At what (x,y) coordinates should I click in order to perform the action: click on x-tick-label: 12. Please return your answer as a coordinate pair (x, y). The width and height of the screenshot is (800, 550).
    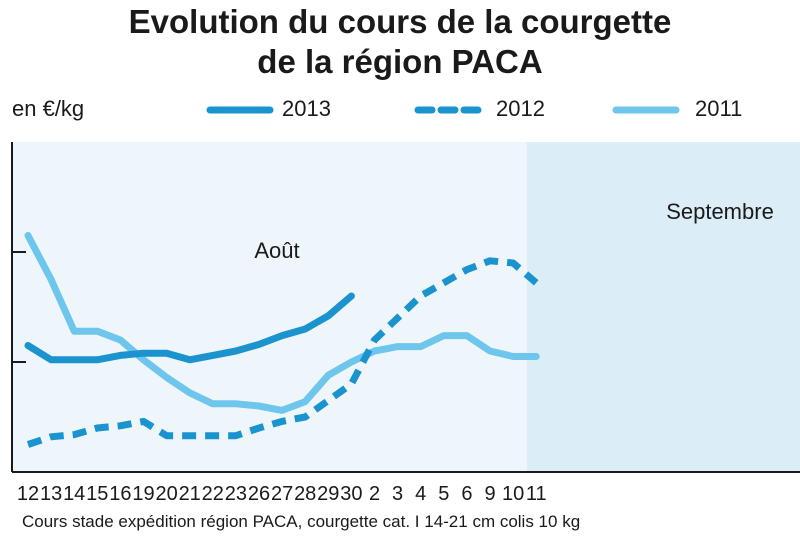
    Looking at the image, I should click on (28, 494).